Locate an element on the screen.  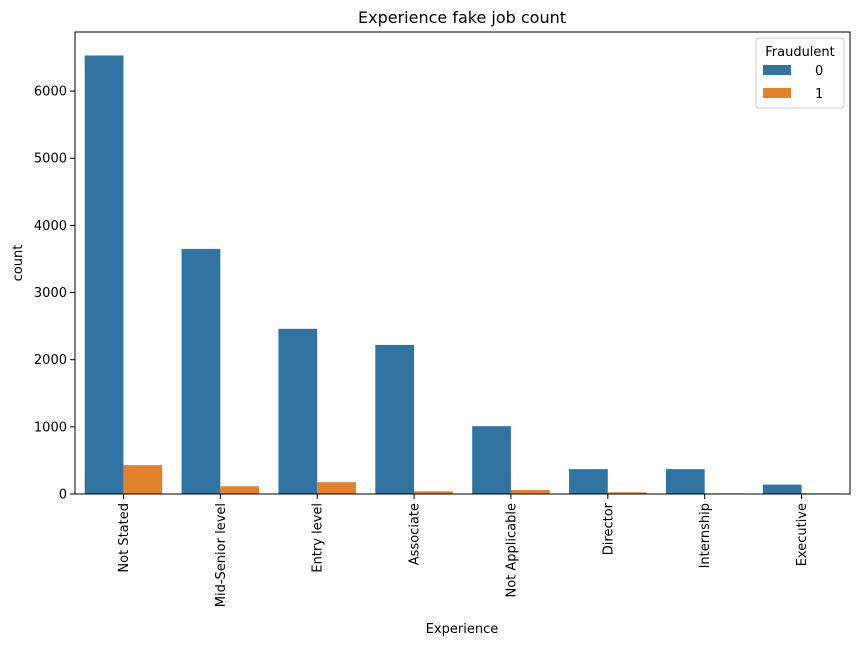
y-axis-label: count is located at coordinates (18, 263).